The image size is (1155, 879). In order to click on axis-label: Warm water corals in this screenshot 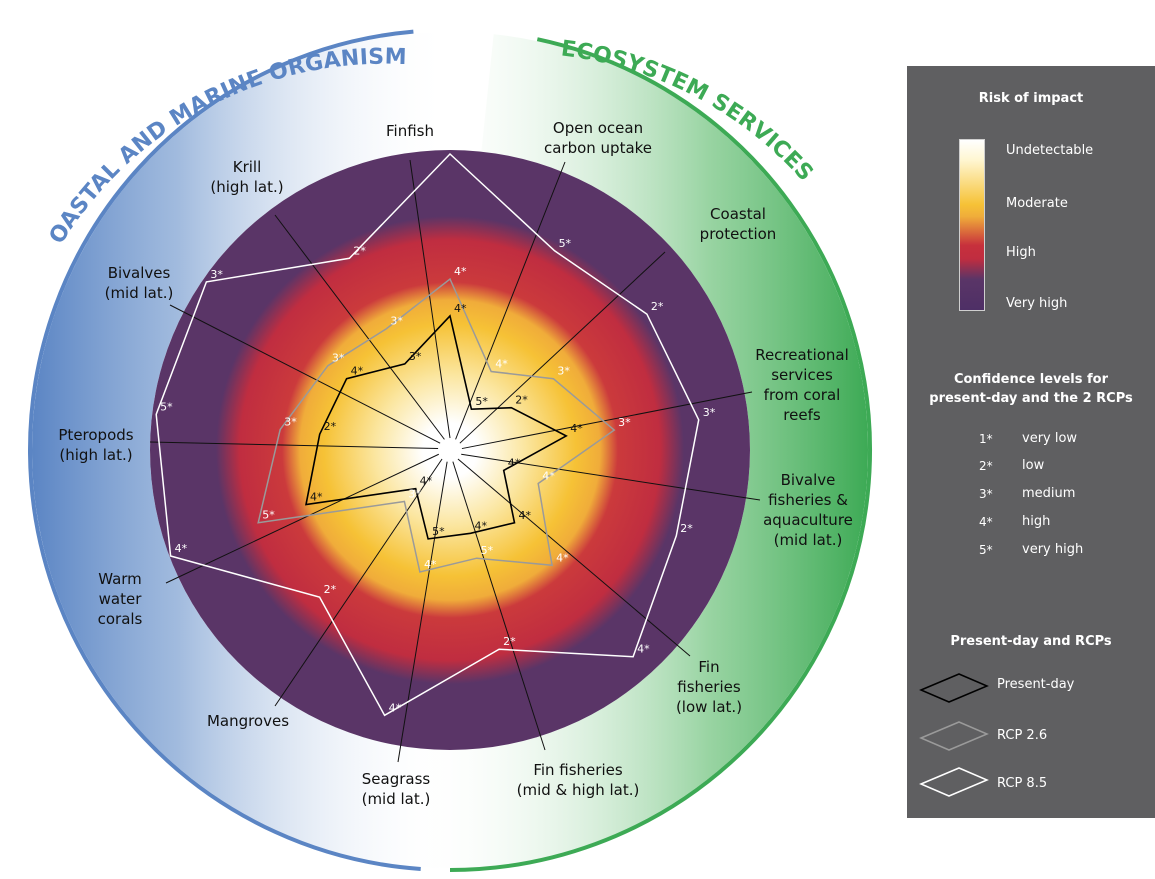, I will do `click(120, 599)`.